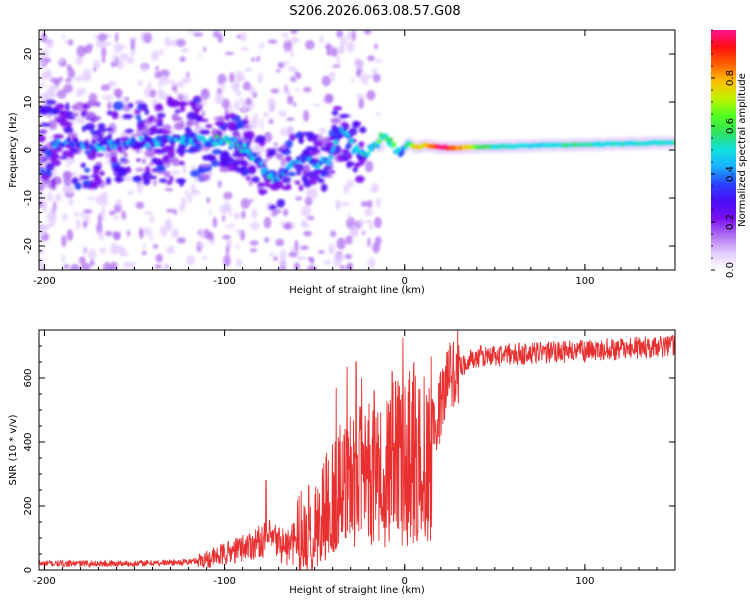 This screenshot has height=600, width=750. Describe the element at coordinates (203, 152) in the screenshot. I see `spectrogram-mid-layer` at that location.